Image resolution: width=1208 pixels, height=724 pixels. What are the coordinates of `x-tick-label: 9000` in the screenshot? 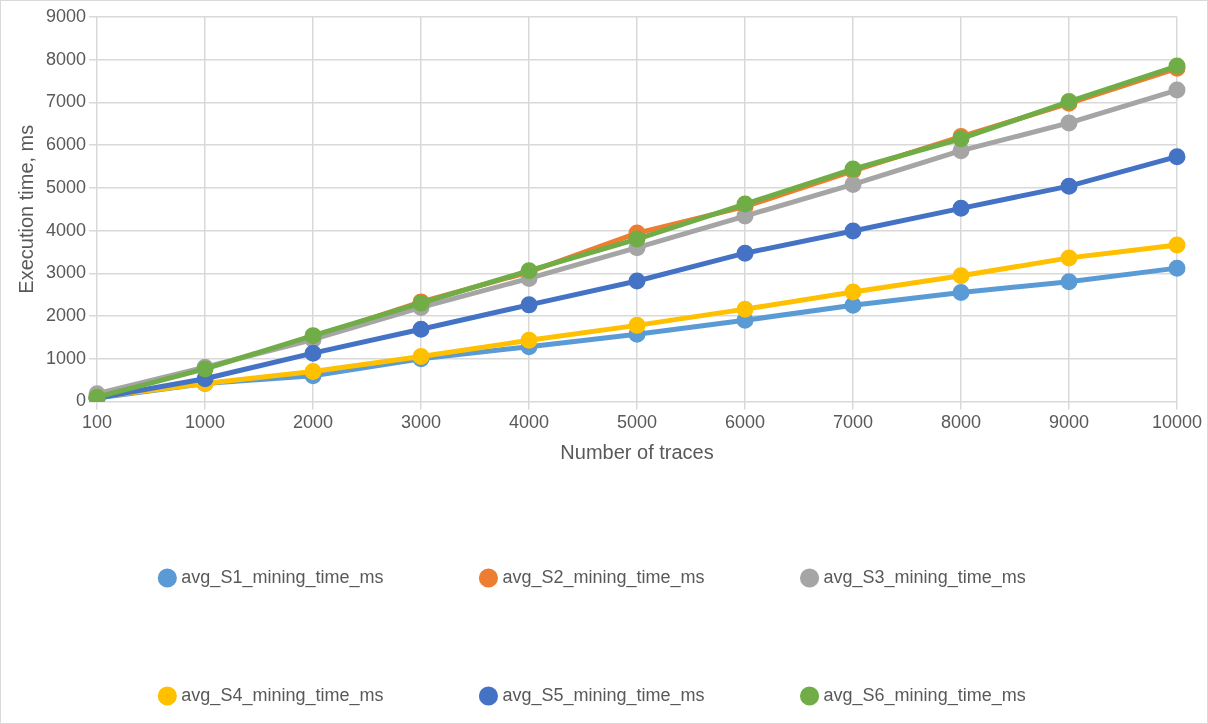 It's located at (1069, 422).